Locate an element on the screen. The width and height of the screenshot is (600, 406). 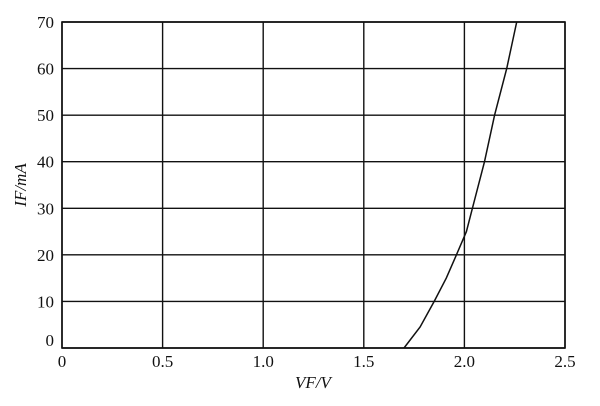
x-tick-label: 1.0 is located at coordinates (263, 361).